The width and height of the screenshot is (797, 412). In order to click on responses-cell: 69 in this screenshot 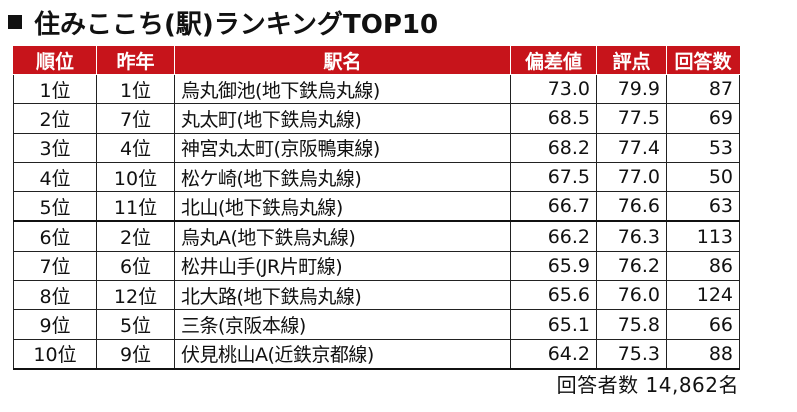, I will do `click(703, 118)`.